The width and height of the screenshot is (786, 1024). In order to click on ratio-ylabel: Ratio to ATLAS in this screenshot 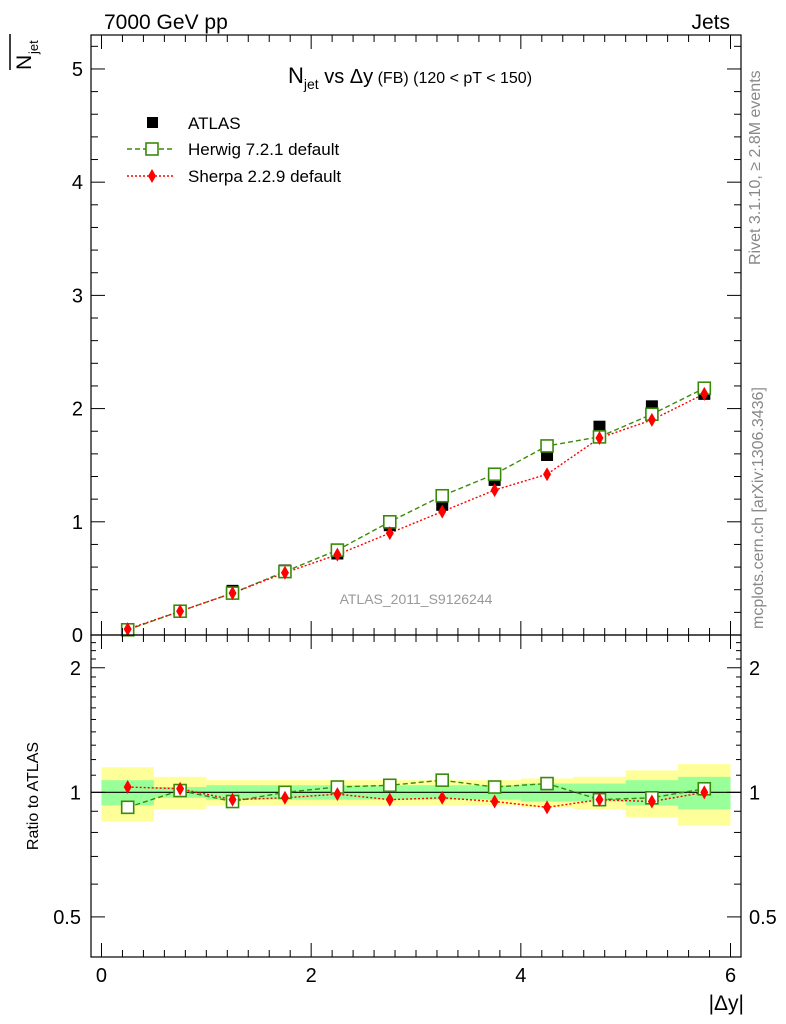, I will do `click(33, 796)`.